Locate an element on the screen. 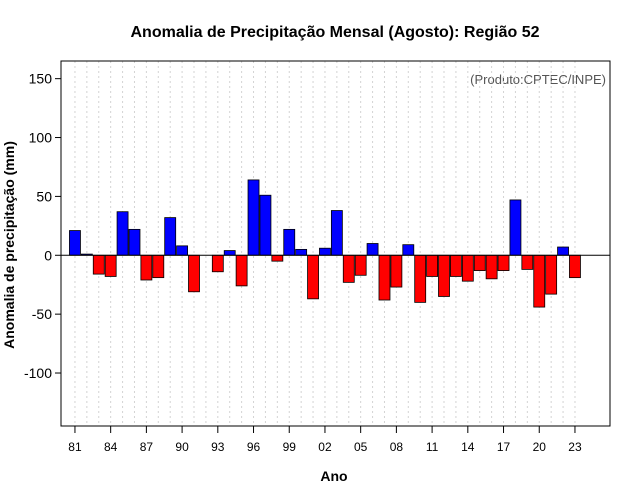 This screenshot has width=640, height=500. x-tick-label: 90 is located at coordinates (182, 447).